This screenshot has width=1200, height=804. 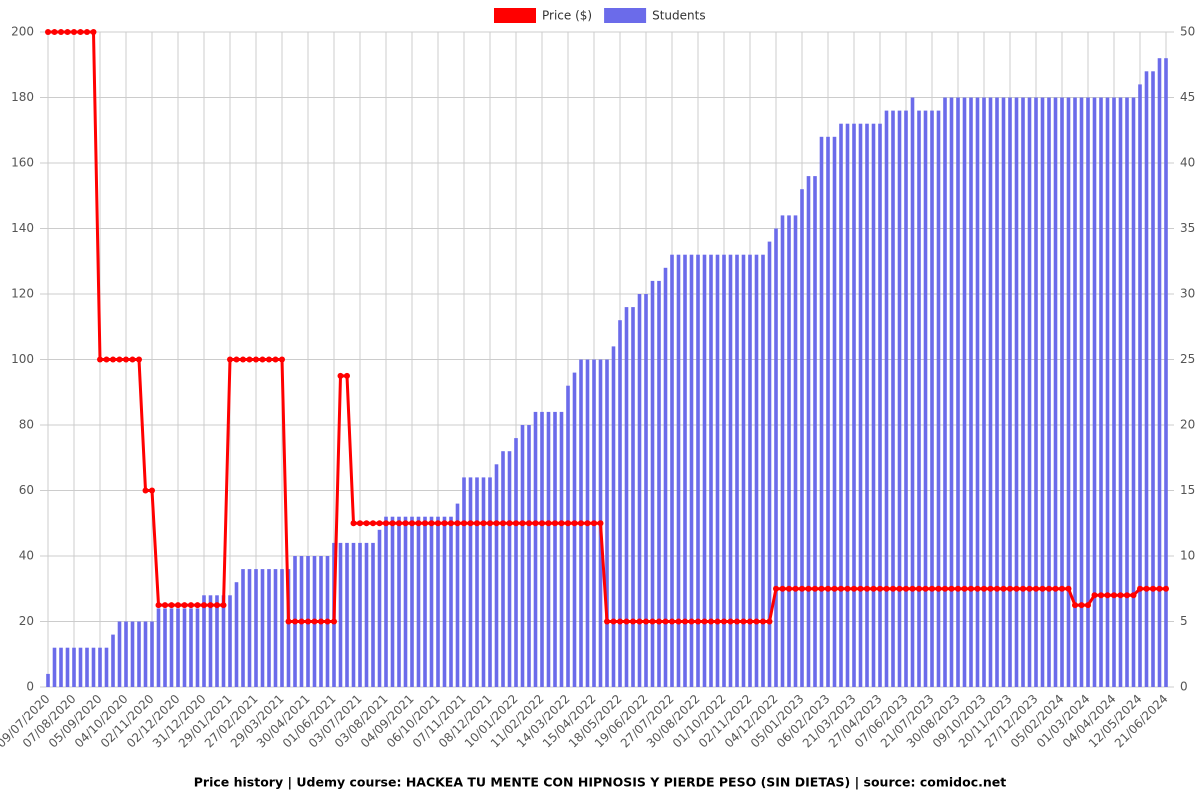 I want to click on y2-tick-label: 0, so click(x=1184, y=687).